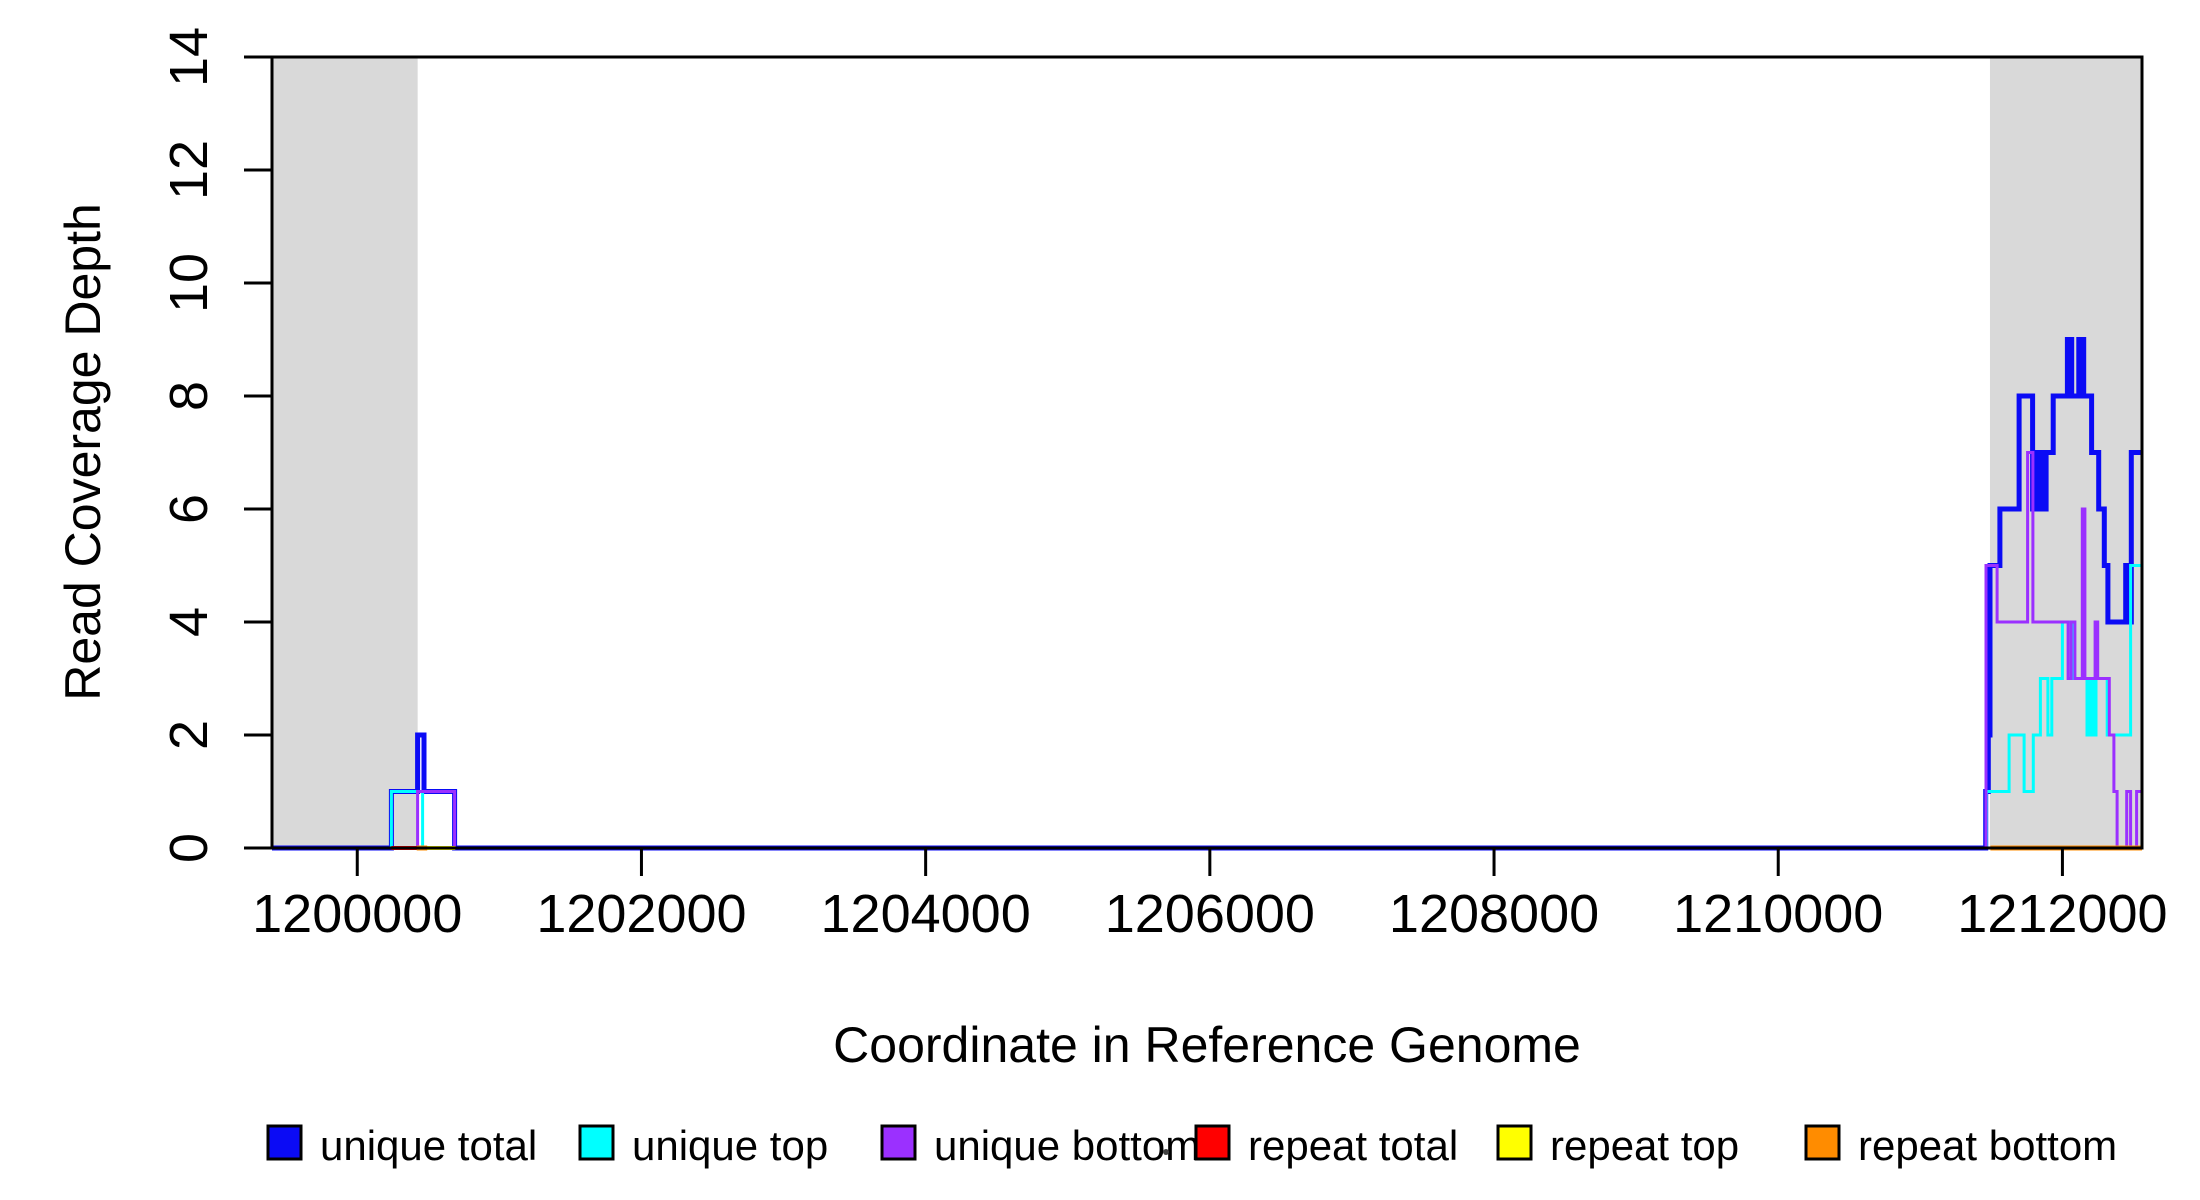 The height and width of the screenshot is (1200, 2200). I want to click on y-tick-label: 12, so click(189, 170).